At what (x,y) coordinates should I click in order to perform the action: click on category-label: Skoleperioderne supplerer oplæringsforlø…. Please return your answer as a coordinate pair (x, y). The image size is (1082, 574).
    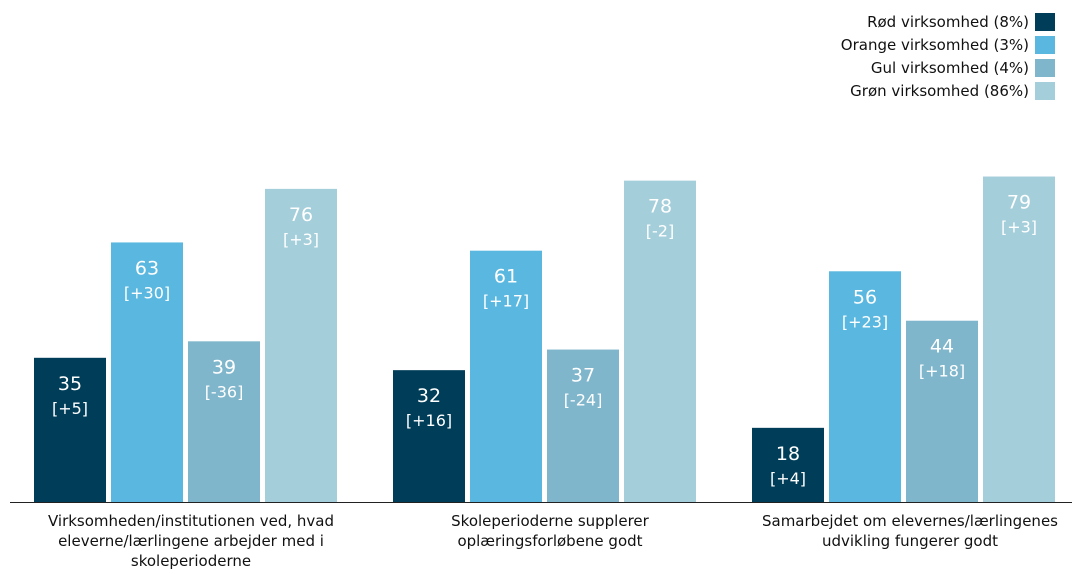
    Looking at the image, I should click on (550, 531).